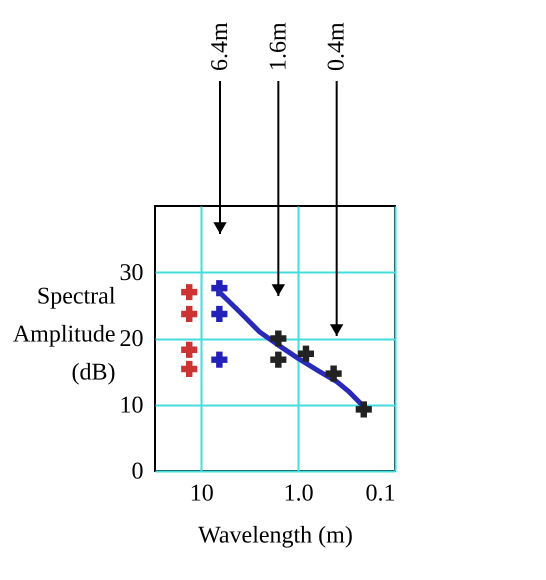  Describe the element at coordinates (275, 535) in the screenshot. I see `x-axis-title: Wavelength (m)` at that location.